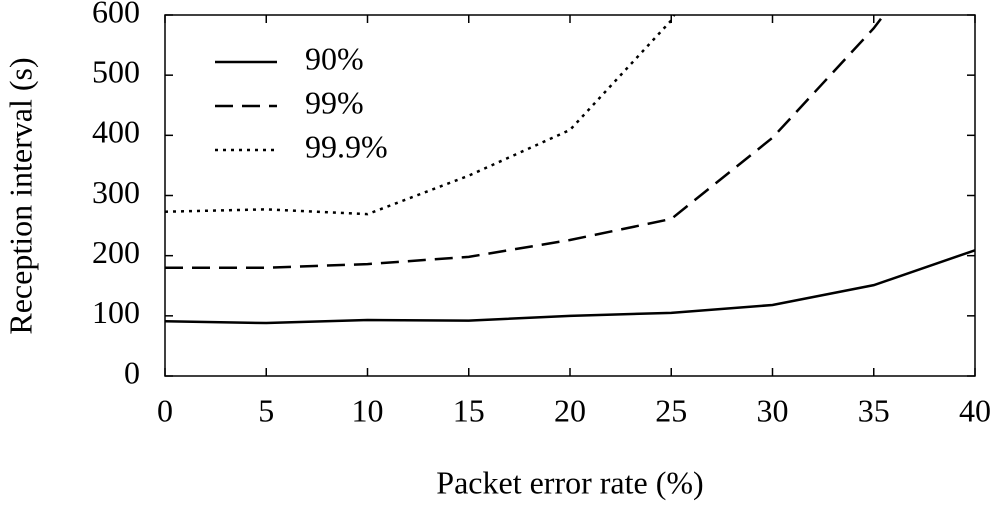  What do you see at coordinates (116, 132) in the screenshot?
I see `y-tick-label: 400` at bounding box center [116, 132].